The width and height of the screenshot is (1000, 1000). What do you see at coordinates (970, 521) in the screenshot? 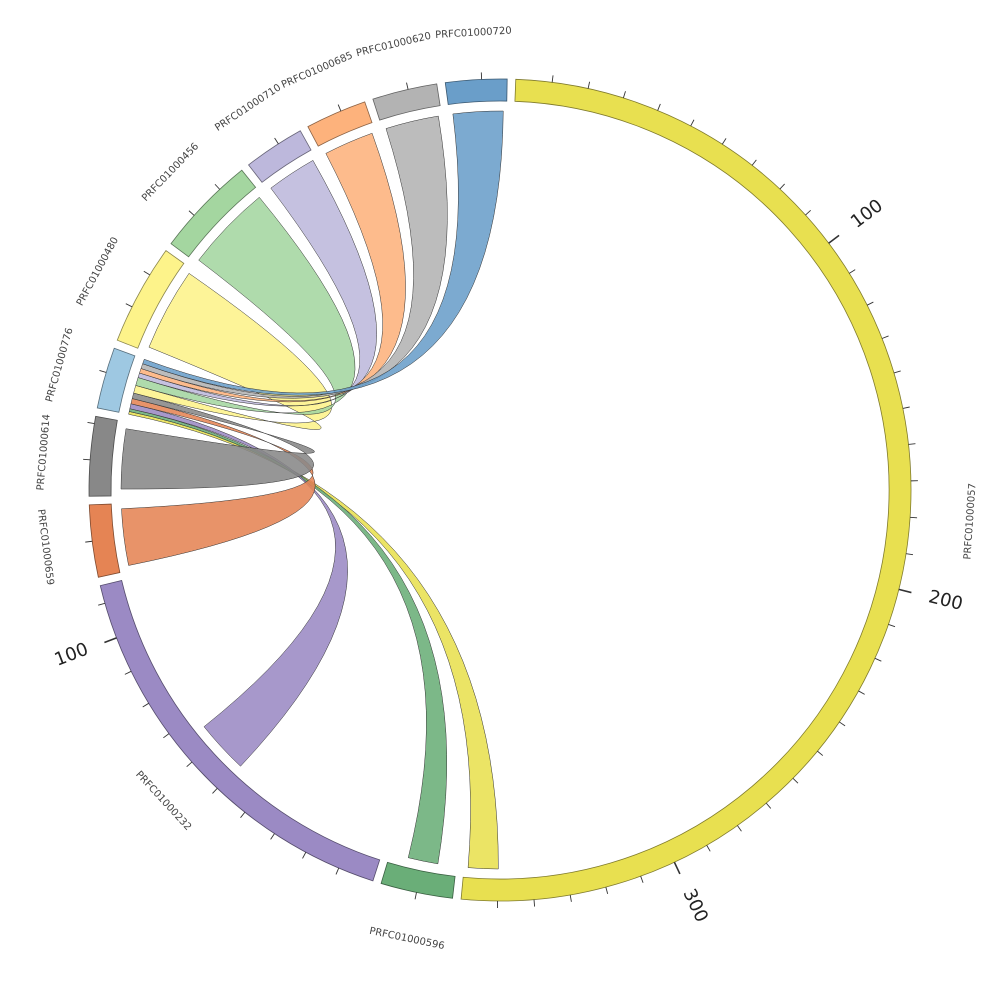
I see `segment-label-prfc01000057: PRFC01000057` at bounding box center [970, 521].